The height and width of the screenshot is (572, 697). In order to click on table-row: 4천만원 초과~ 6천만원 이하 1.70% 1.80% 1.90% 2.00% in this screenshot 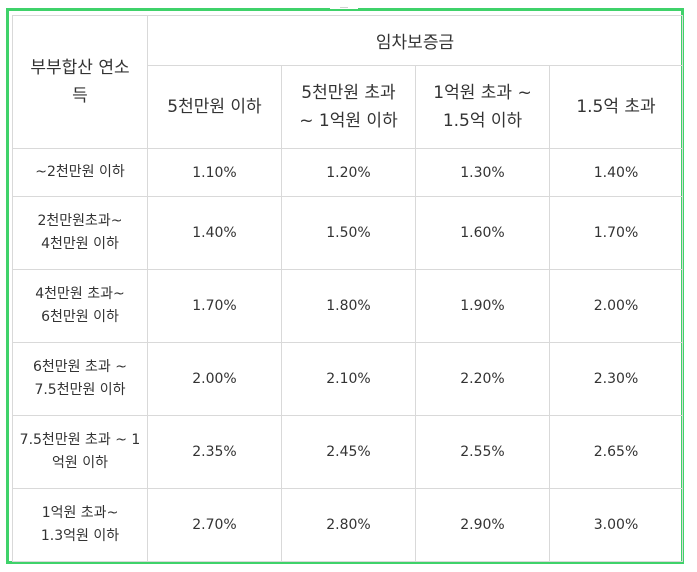, I will do `click(348, 306)`.